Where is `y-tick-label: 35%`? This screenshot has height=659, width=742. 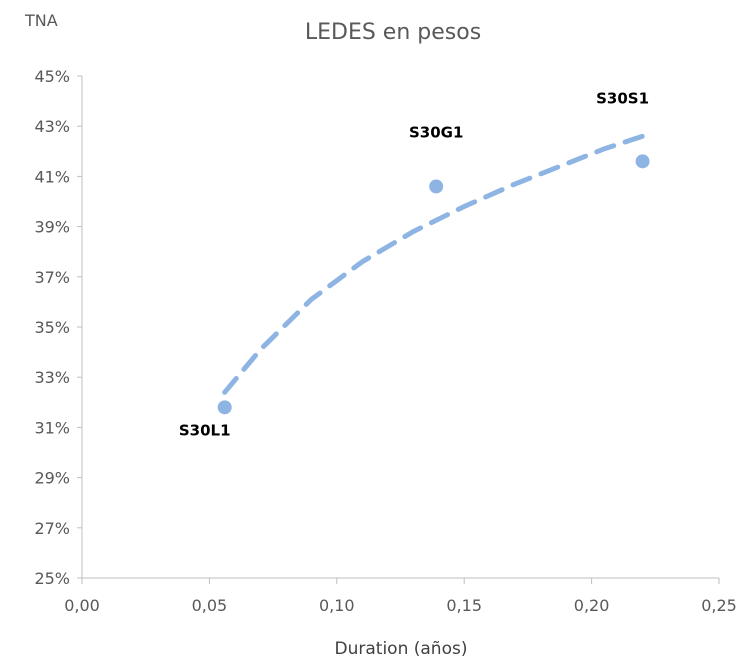
y-tick-label: 35% is located at coordinates (52, 327).